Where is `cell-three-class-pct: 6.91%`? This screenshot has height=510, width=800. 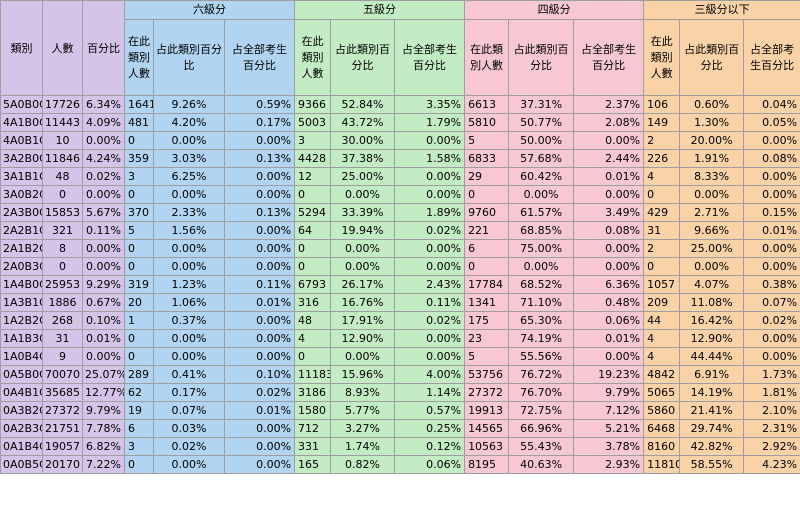 cell-three-class-pct: 6.91% is located at coordinates (712, 374).